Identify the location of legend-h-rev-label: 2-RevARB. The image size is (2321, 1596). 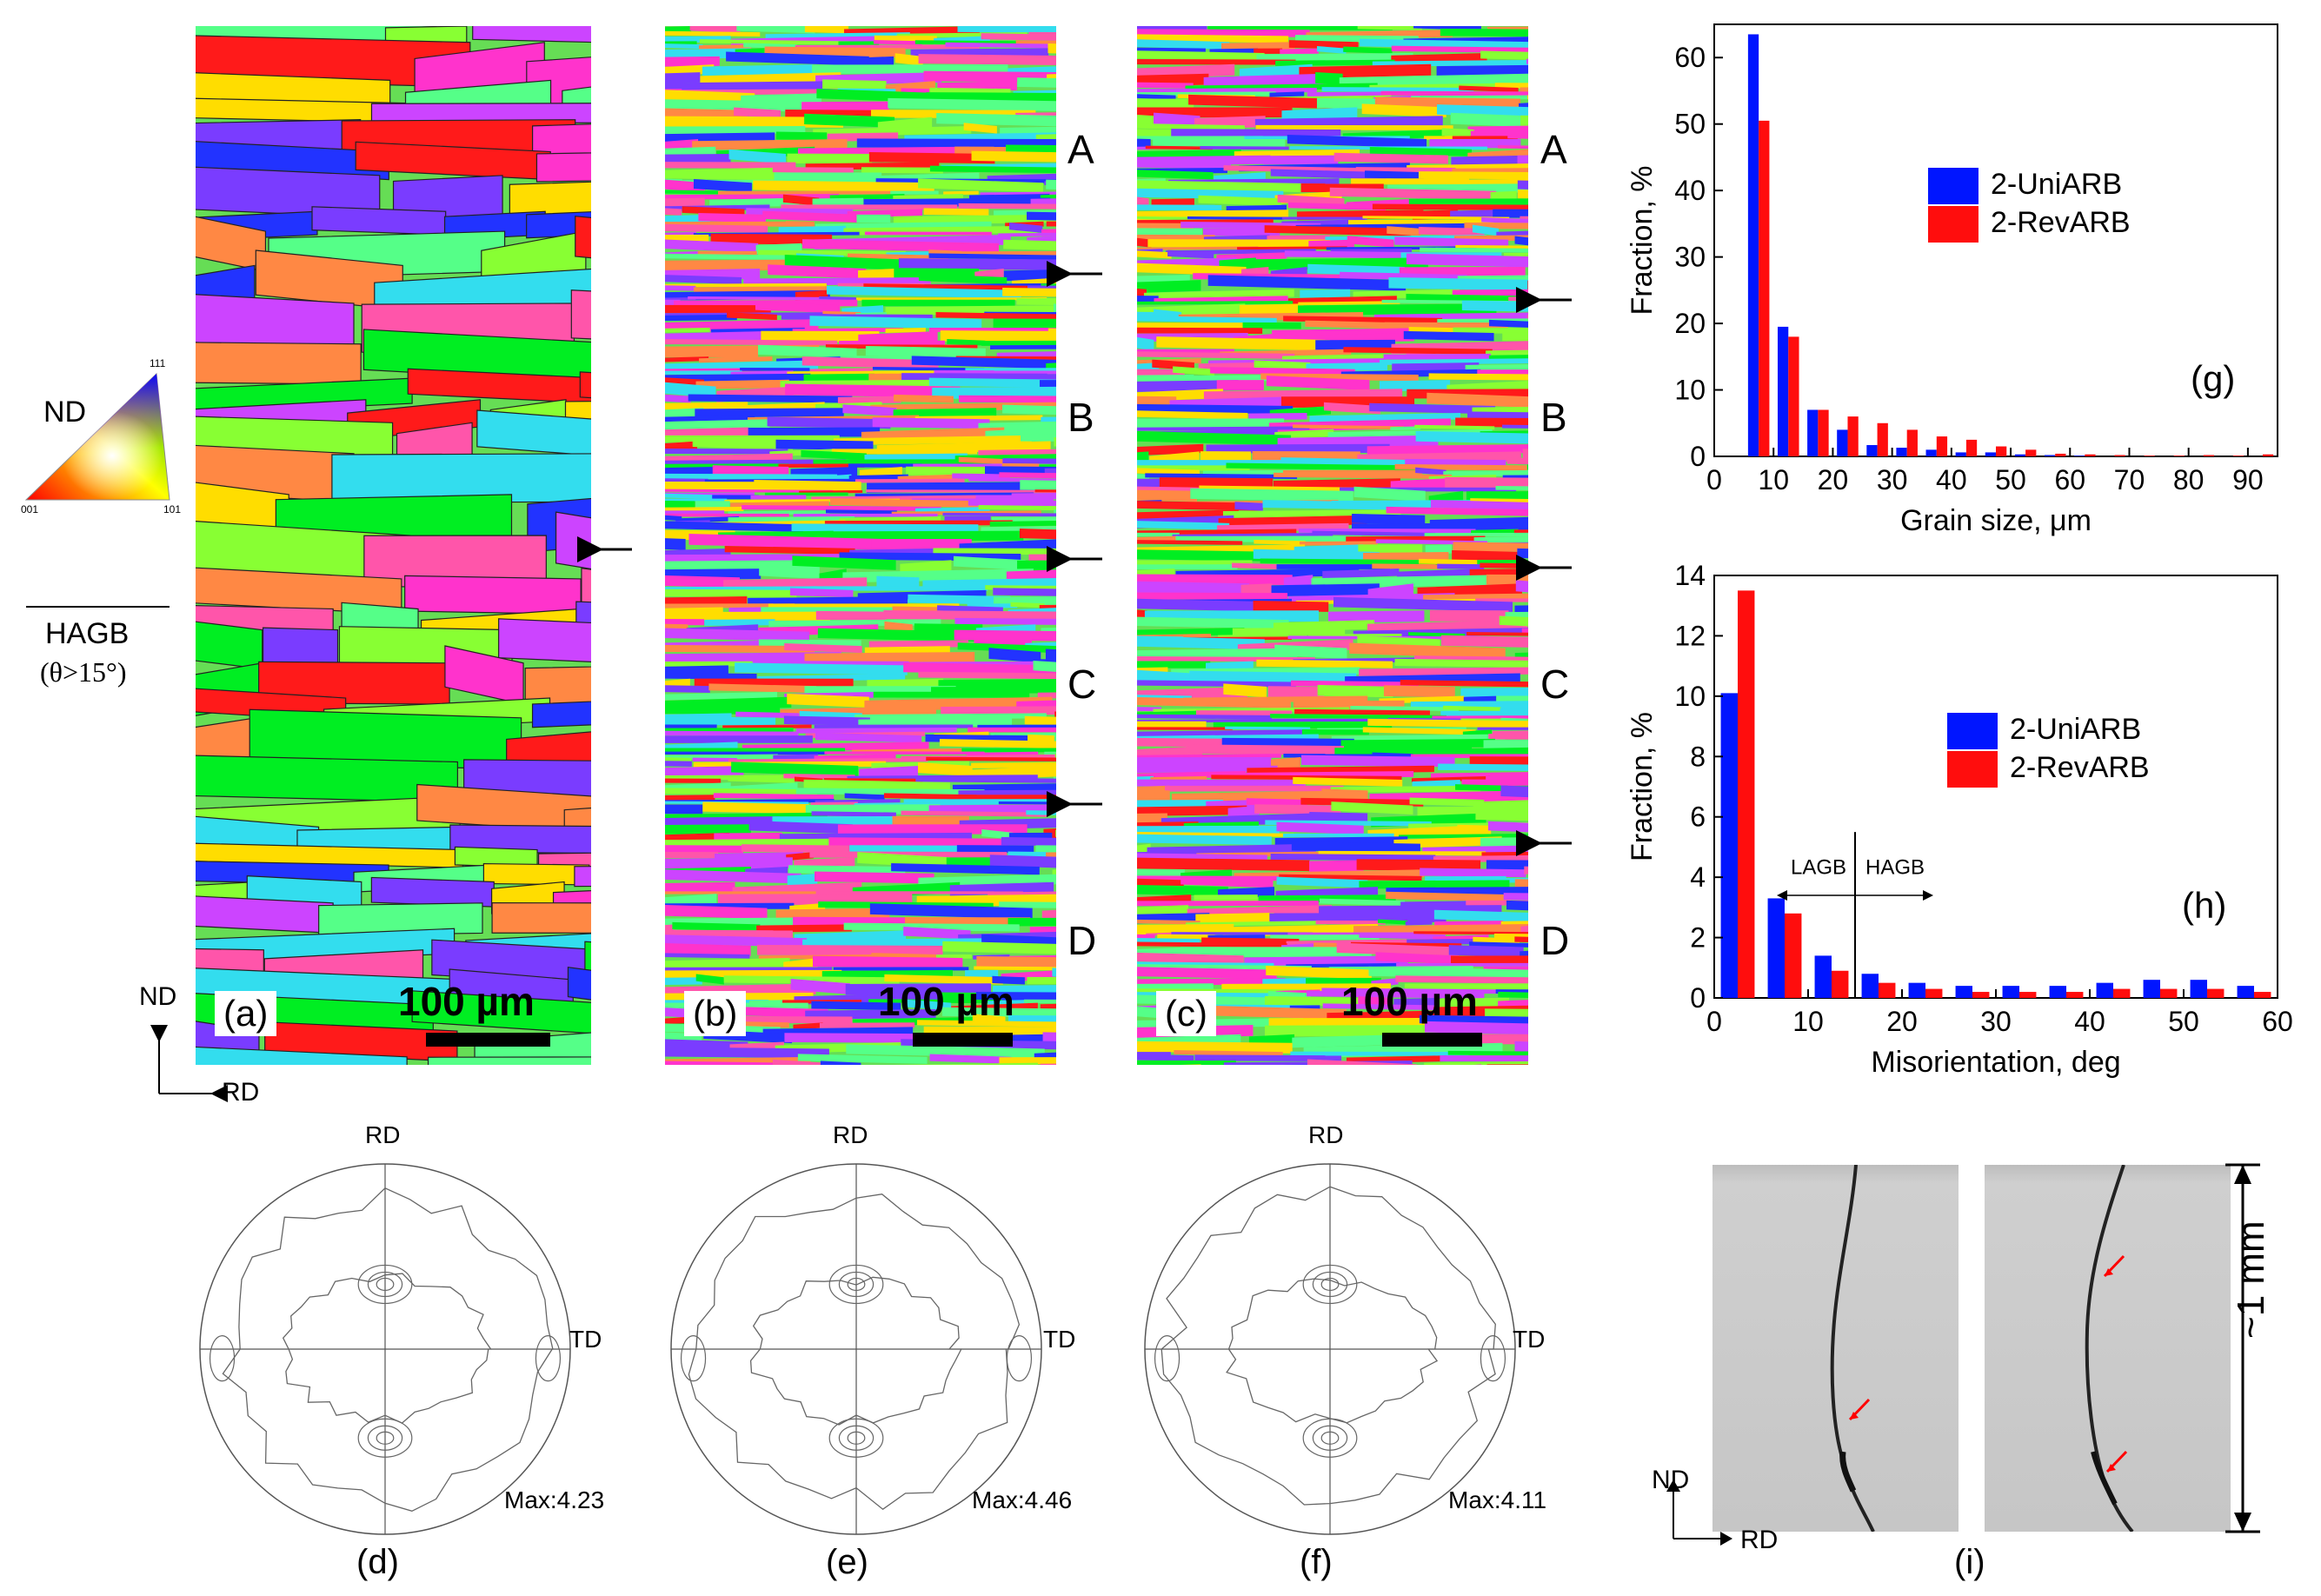
(2080, 768).